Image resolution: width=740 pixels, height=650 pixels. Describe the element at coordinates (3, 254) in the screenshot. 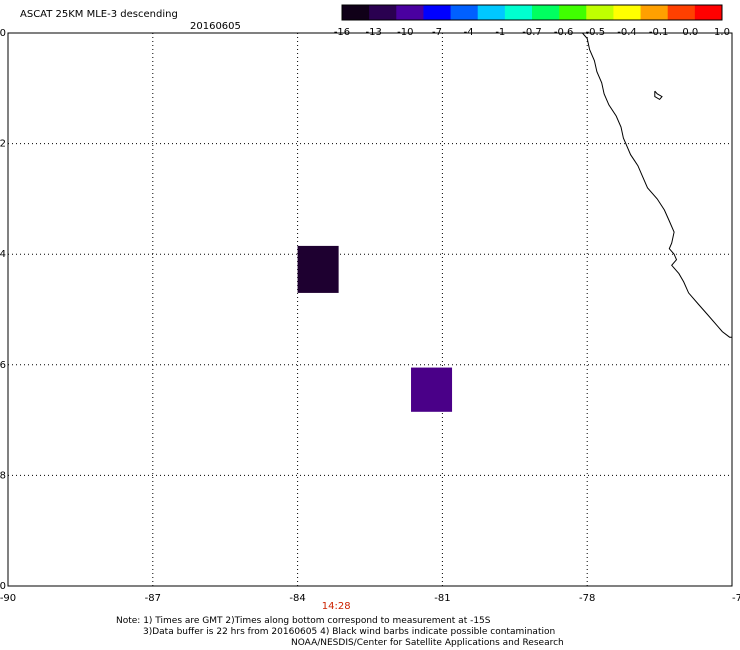

I see `lat-tick-label: -14` at that location.